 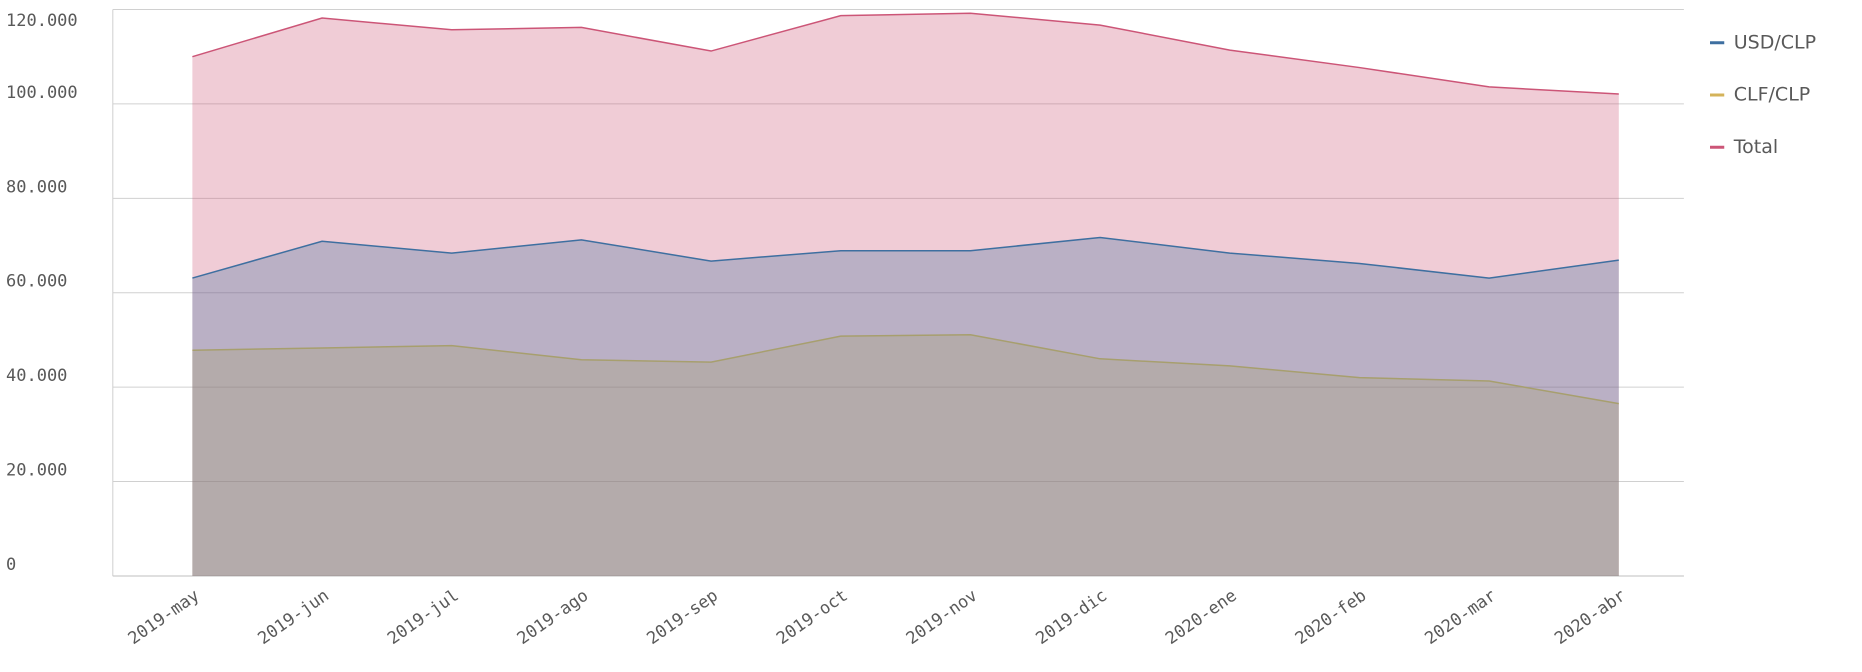 What do you see at coordinates (682, 617) in the screenshot?
I see `x-tick-label: 2019-sep` at bounding box center [682, 617].